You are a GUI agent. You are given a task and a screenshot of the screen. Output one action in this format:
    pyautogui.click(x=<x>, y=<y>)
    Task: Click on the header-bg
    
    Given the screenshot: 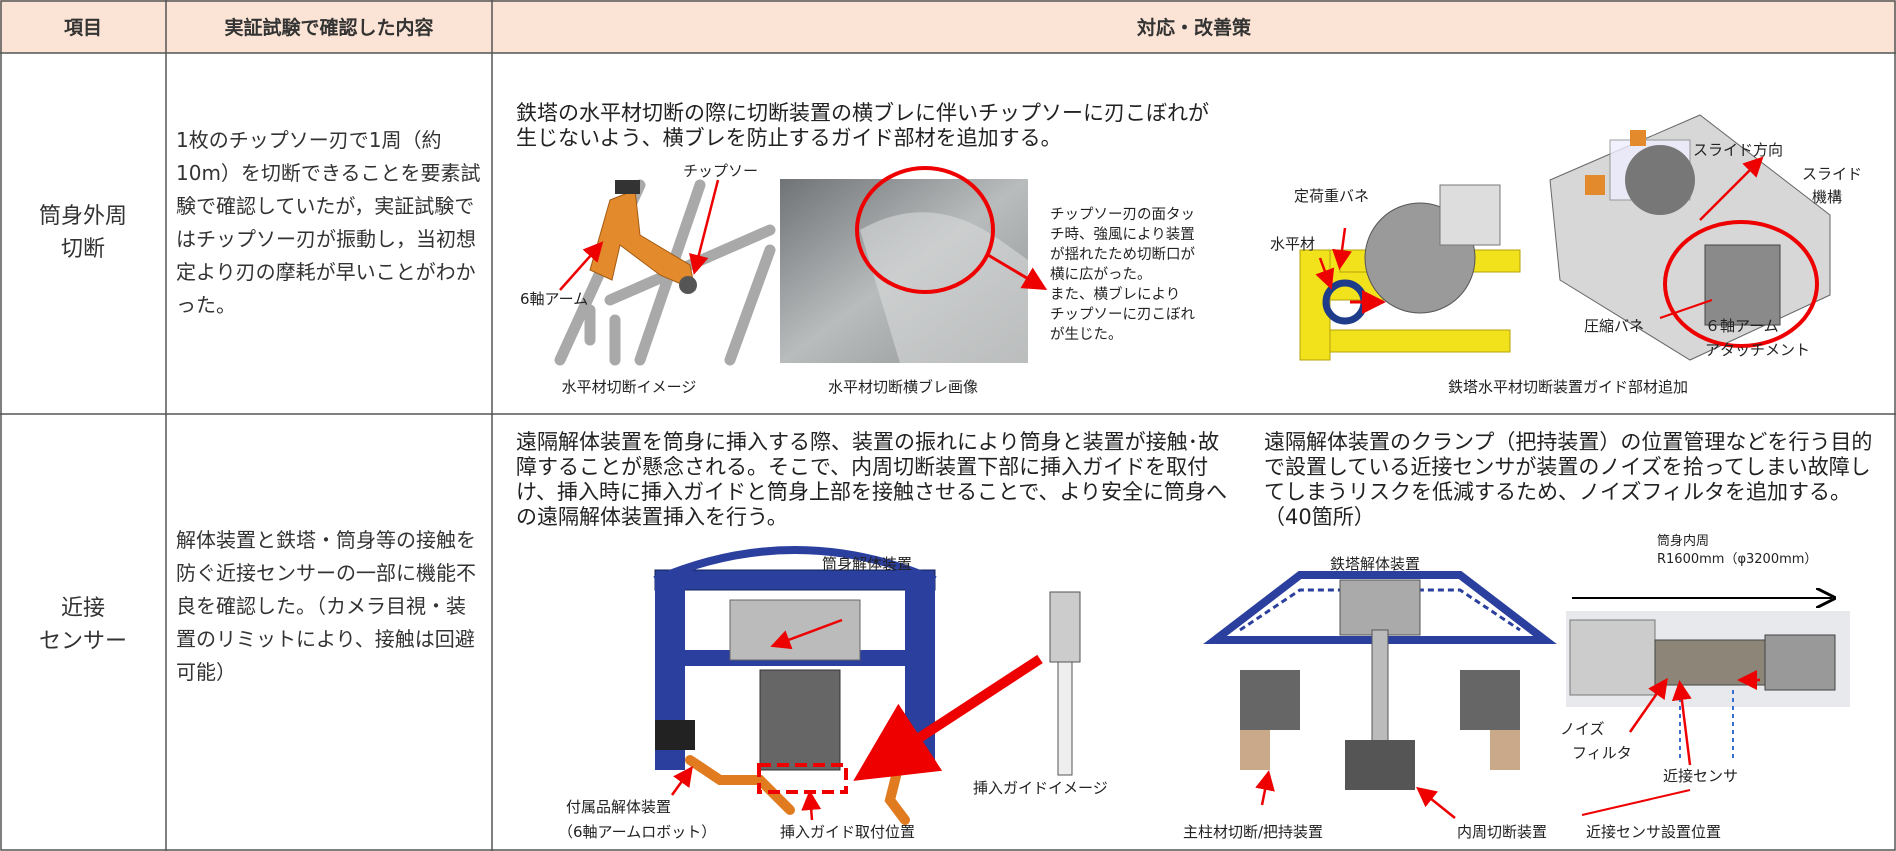 What is the action you would take?
    pyautogui.click(x=948, y=26)
    